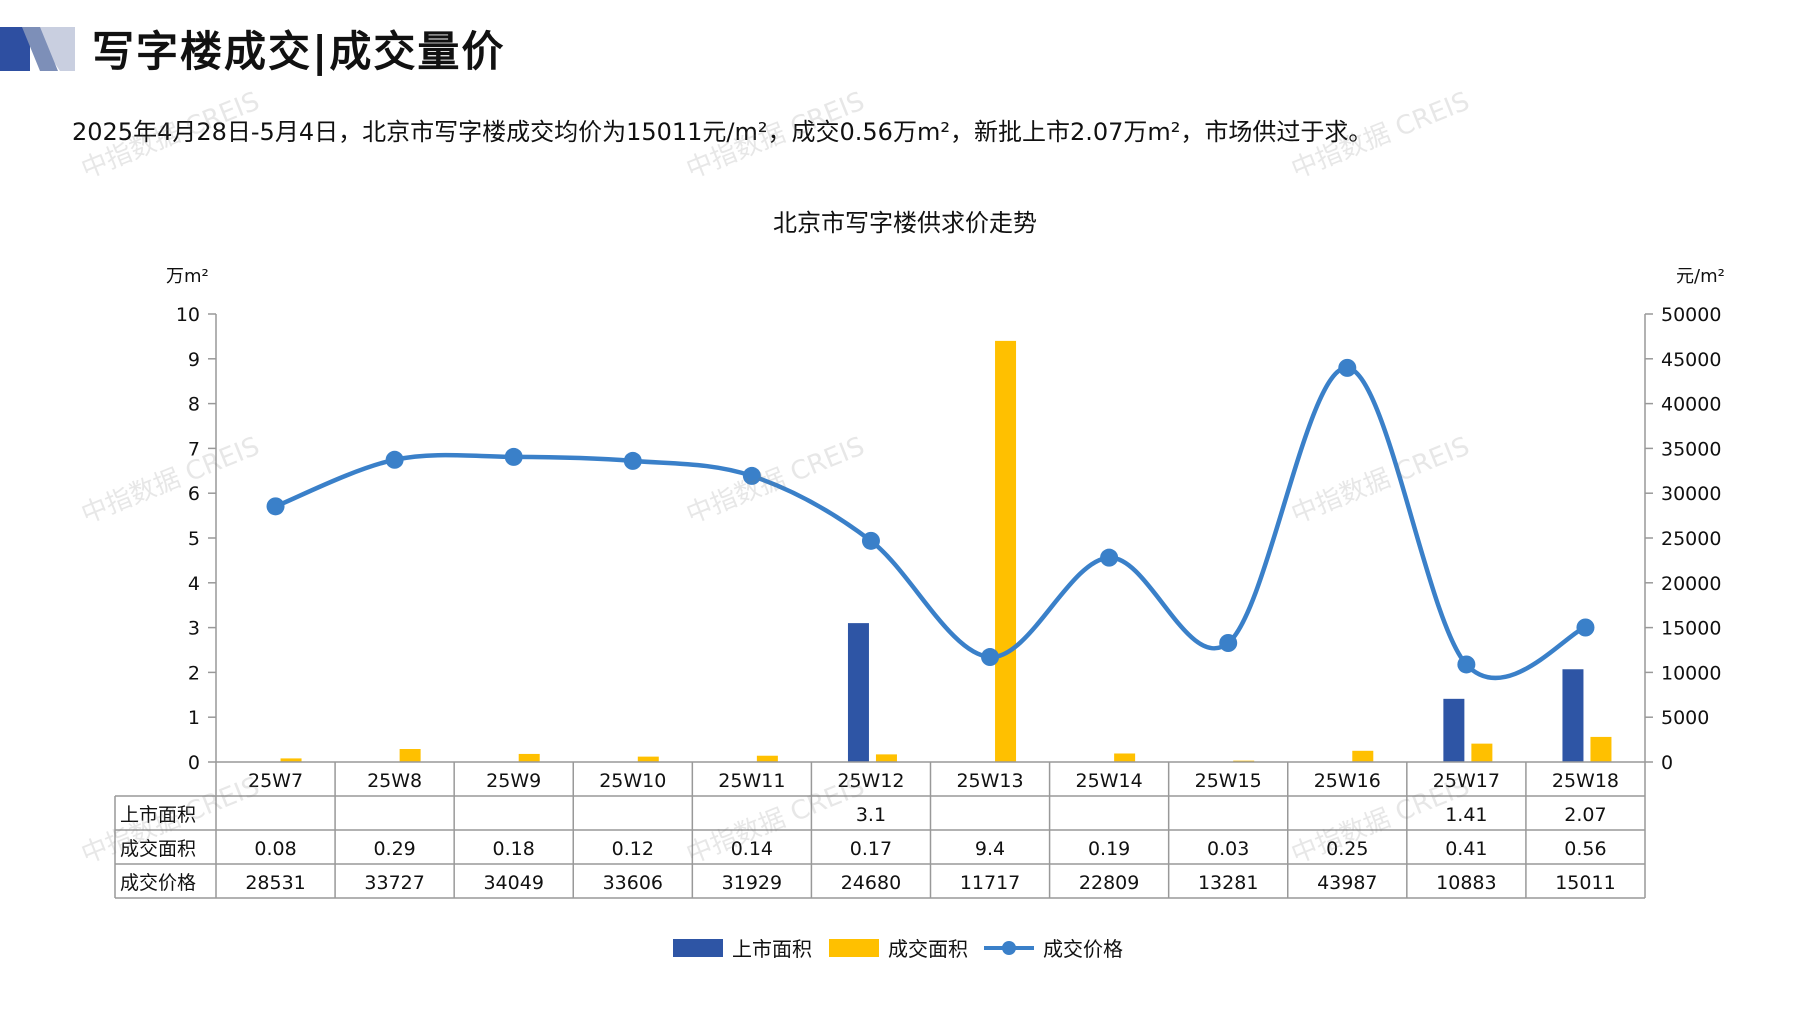 This screenshot has width=1797, height=1010. Describe the element at coordinates (299, 51) in the screenshot. I see `page-title: 写字楼成交|成交量价` at that location.